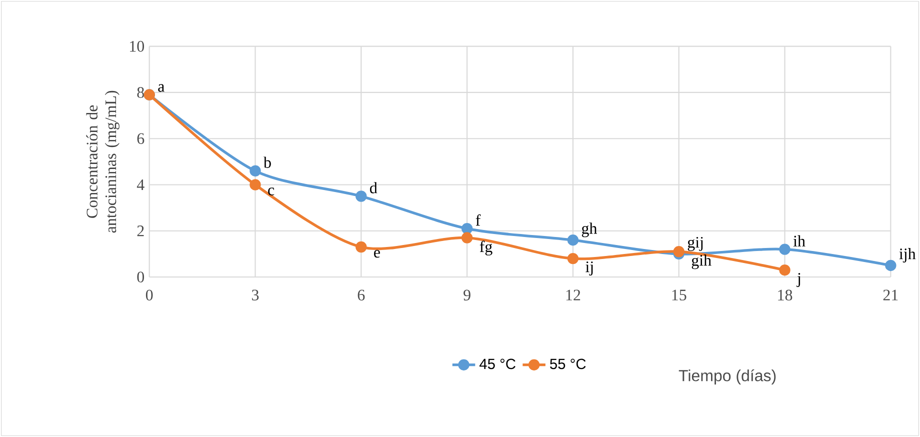 Image resolution: width=920 pixels, height=437 pixels. I want to click on y-tick-label: 2, so click(140, 231).